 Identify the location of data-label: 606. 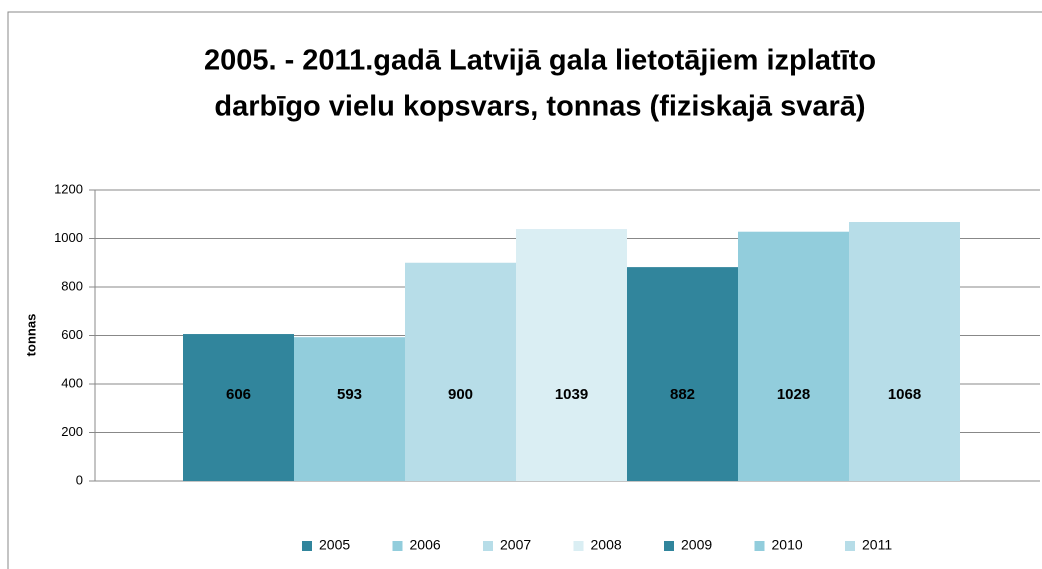
(238, 394).